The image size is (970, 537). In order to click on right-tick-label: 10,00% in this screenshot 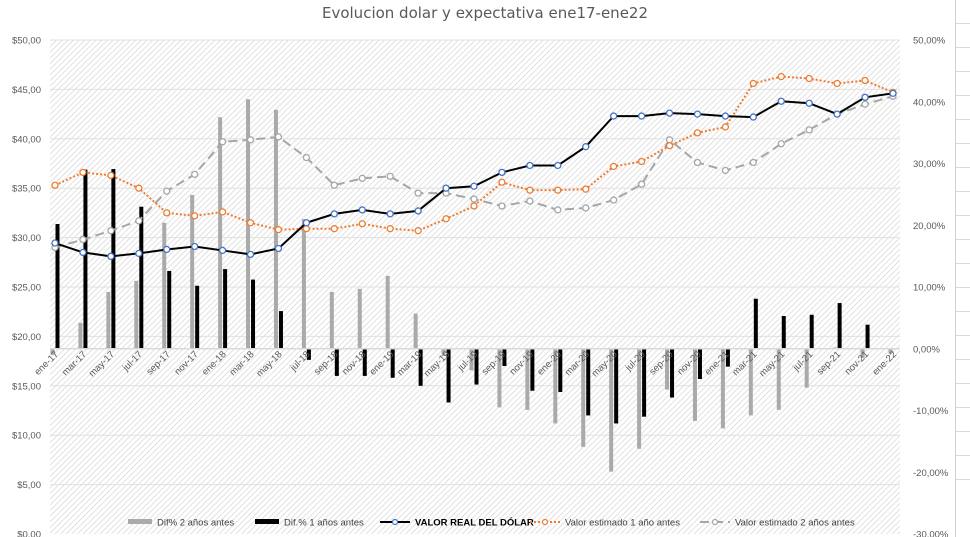, I will do `click(929, 288)`.